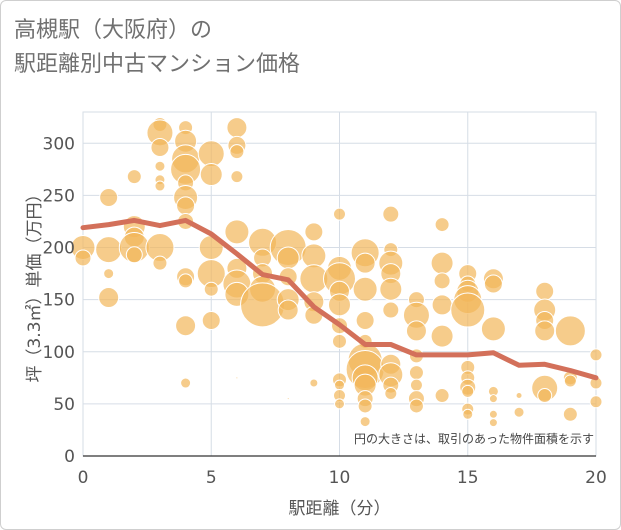 This screenshot has width=621, height=530. What do you see at coordinates (157, 64) in the screenshot?
I see `chart-title-line-2: 駅距離別中古マンション価格` at bounding box center [157, 64].